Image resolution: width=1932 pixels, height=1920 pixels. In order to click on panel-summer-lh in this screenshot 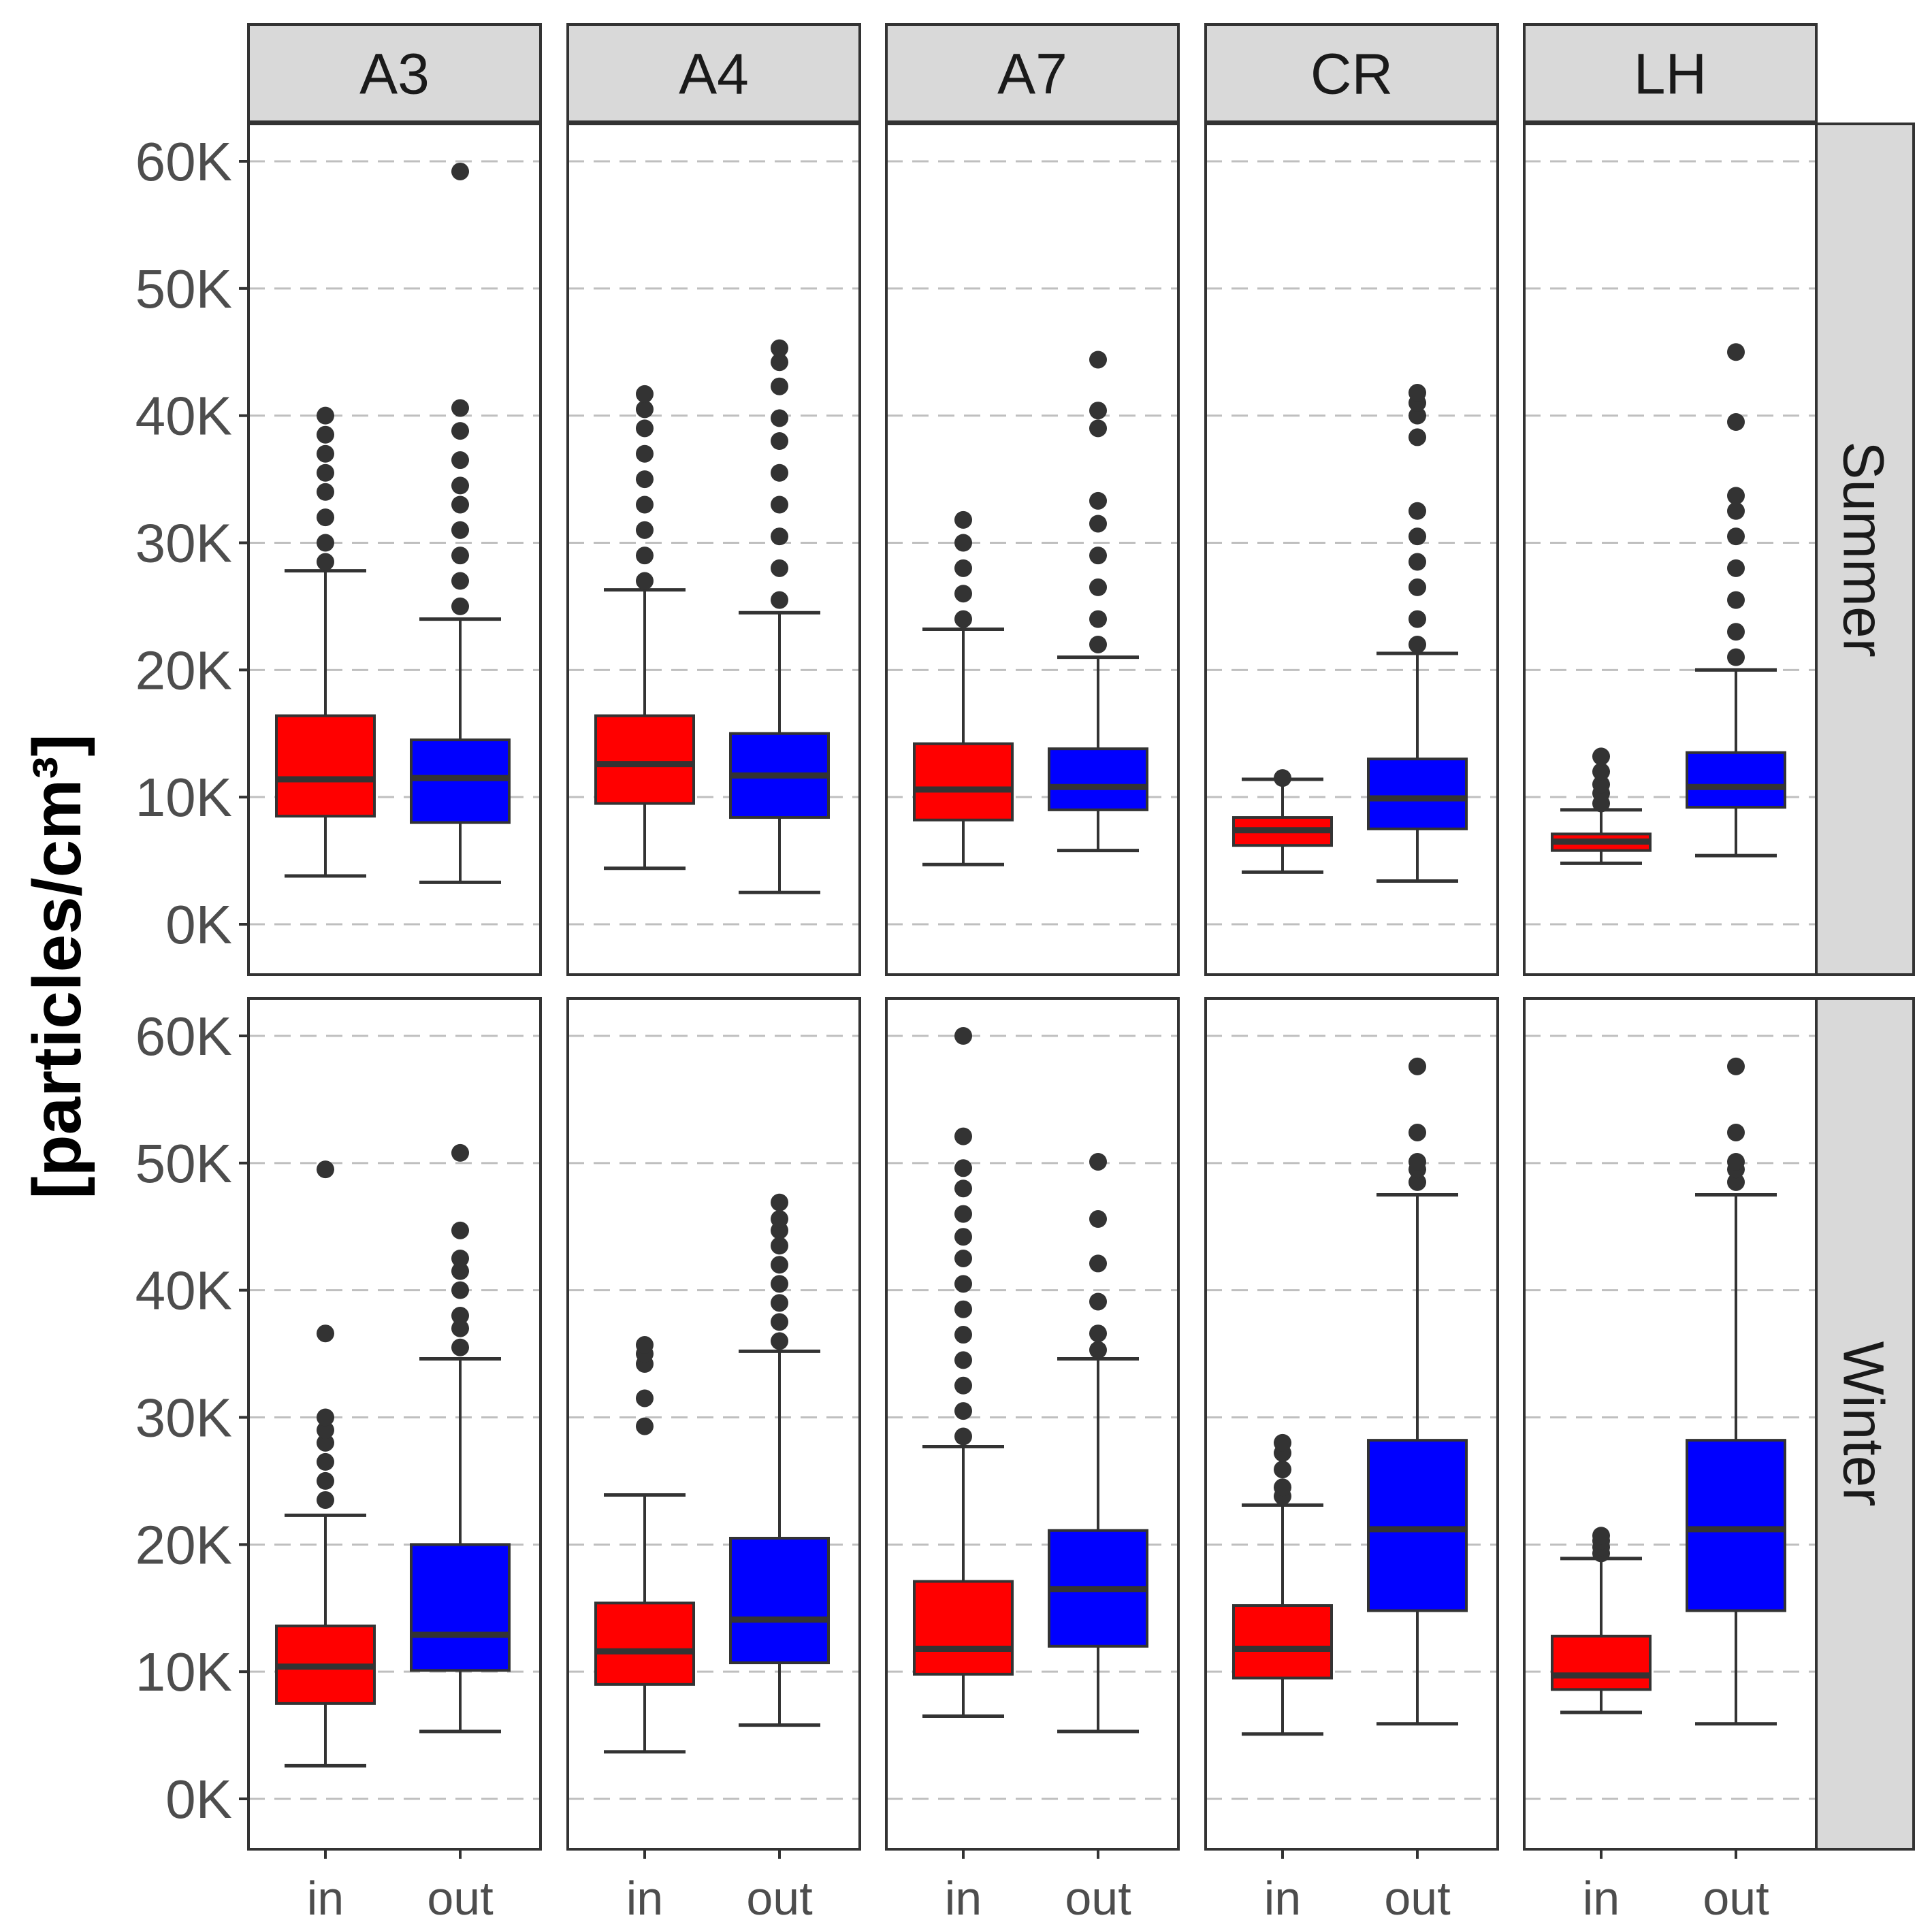, I will do `click(1671, 549)`.